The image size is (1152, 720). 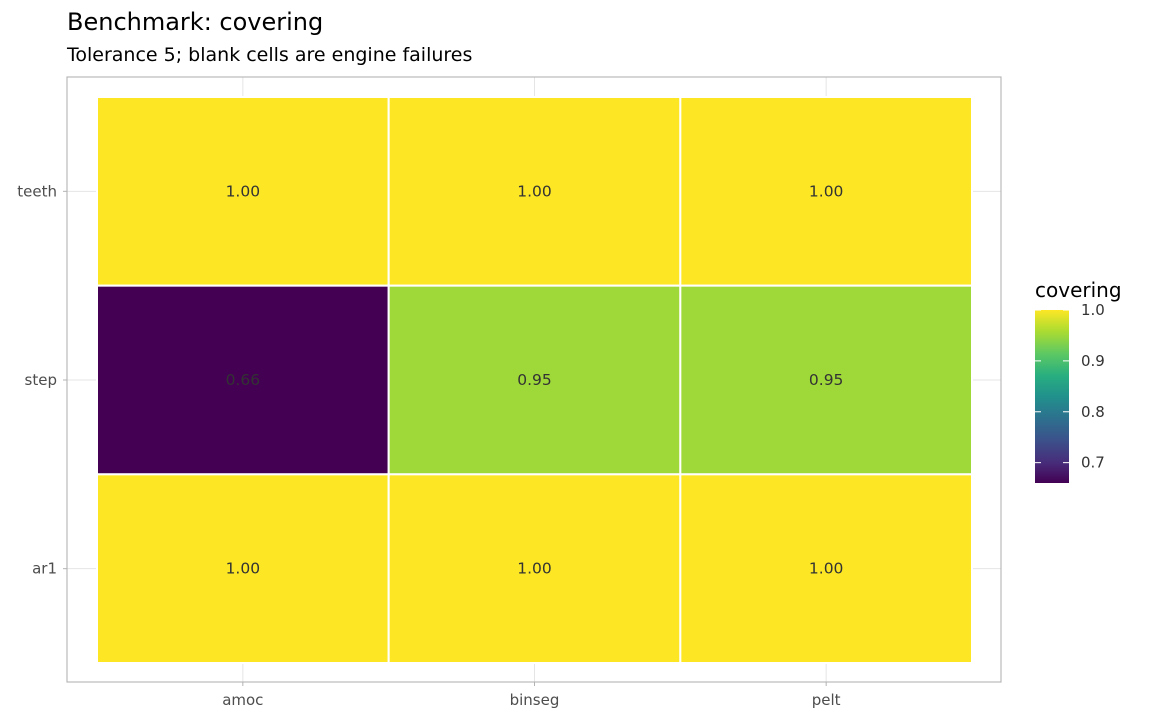 I want to click on cell-label-step-binseg: 0.95, so click(x=534, y=380).